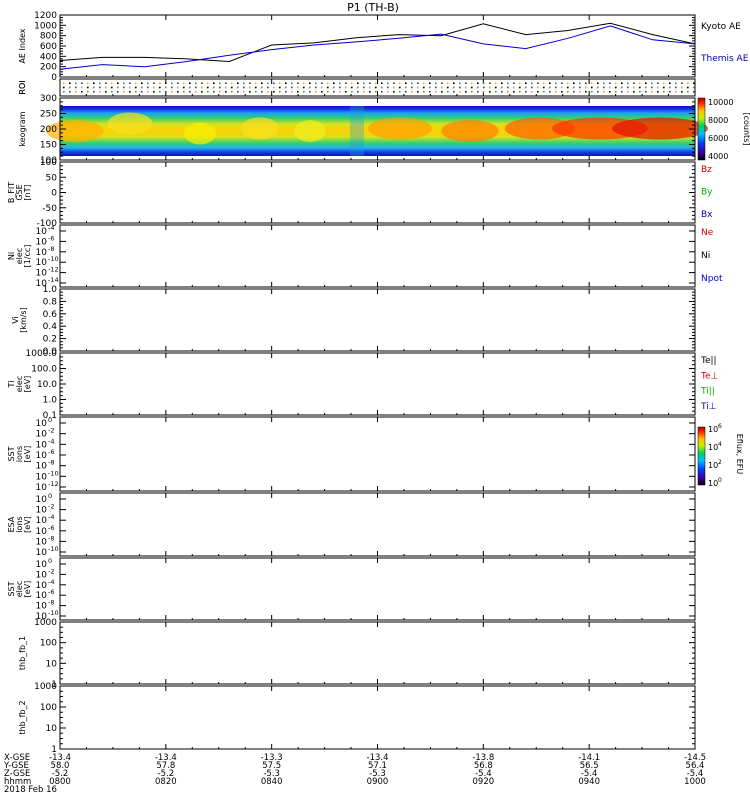 Image resolution: width=750 pixels, height=800 pixels. Describe the element at coordinates (166, 774) in the screenshot. I see `footer-tick-value: -5.2` at that location.